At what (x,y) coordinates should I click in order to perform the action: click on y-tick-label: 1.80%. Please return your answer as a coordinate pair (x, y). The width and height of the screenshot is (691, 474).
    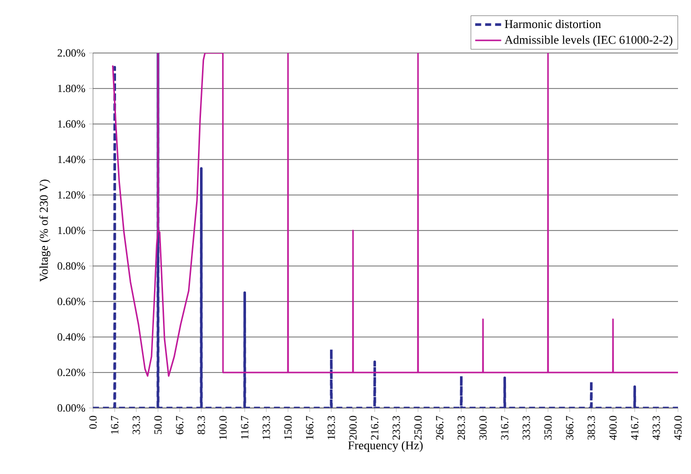
    Looking at the image, I should click on (72, 88).